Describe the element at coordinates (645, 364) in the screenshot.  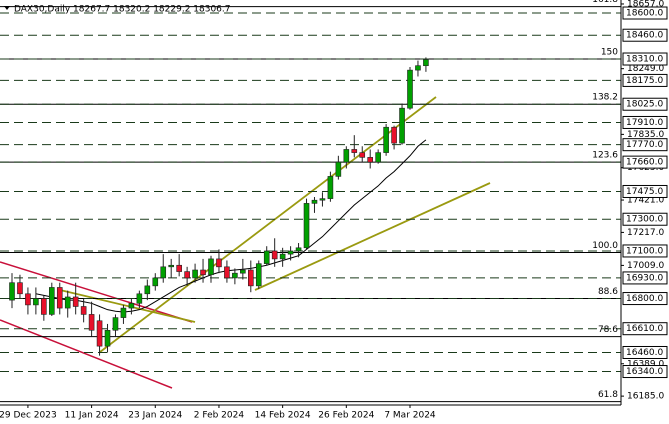
I see `y-tick-label: 16389.0` at that location.